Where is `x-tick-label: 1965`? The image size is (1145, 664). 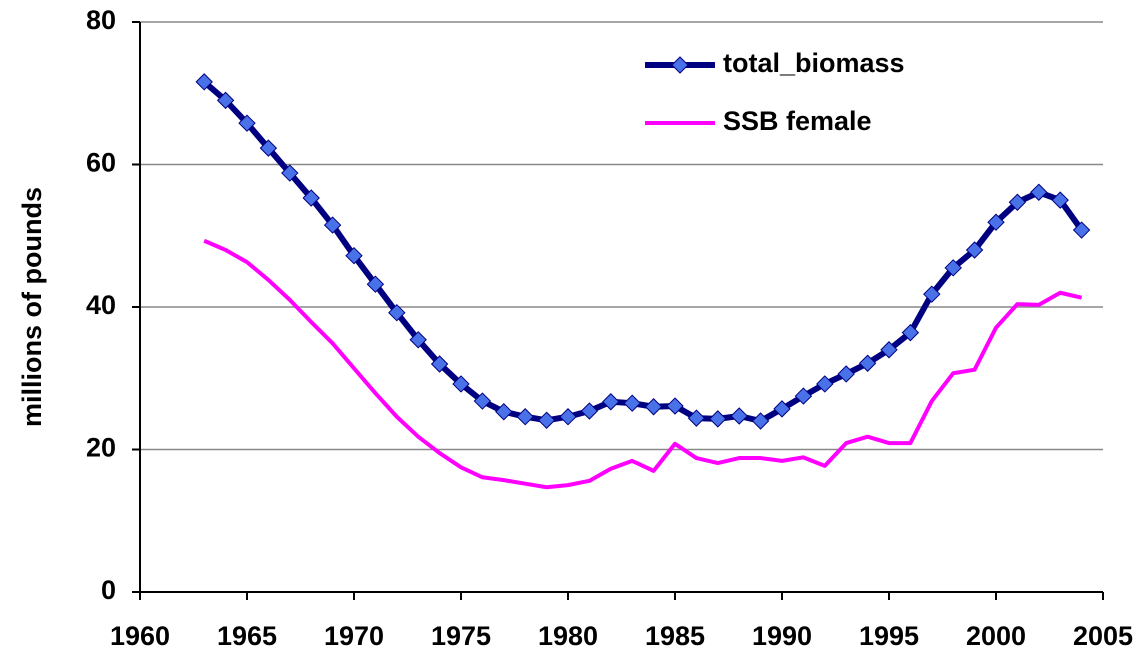 x-tick-label: 1965 is located at coordinates (247, 636).